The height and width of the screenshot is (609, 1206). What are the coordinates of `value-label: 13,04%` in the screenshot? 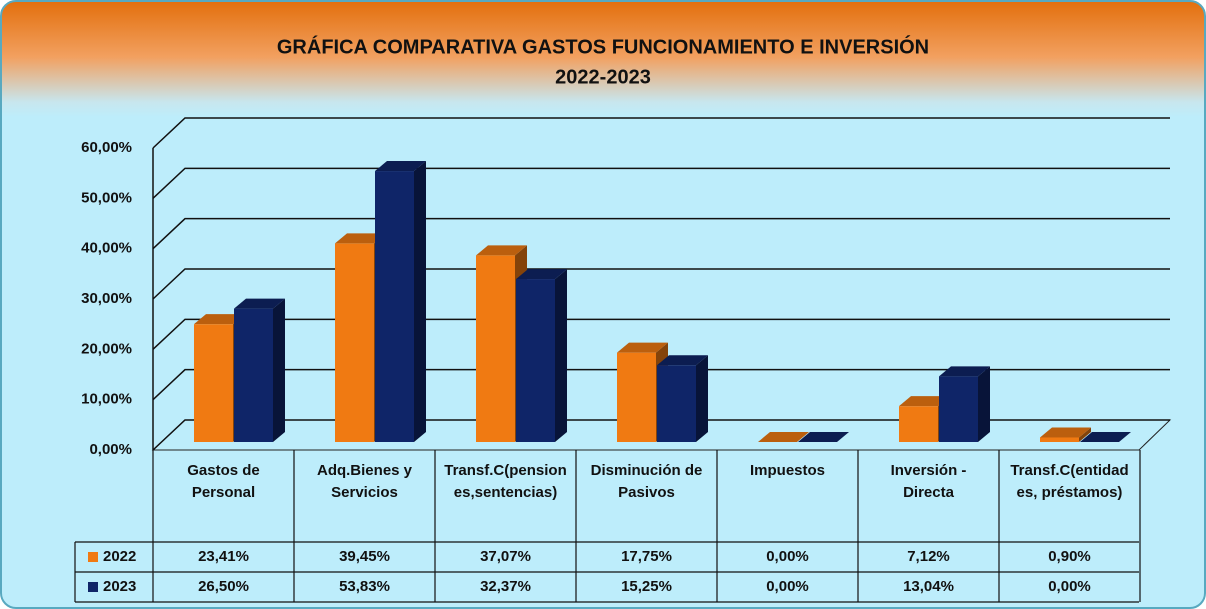 It's located at (928, 586).